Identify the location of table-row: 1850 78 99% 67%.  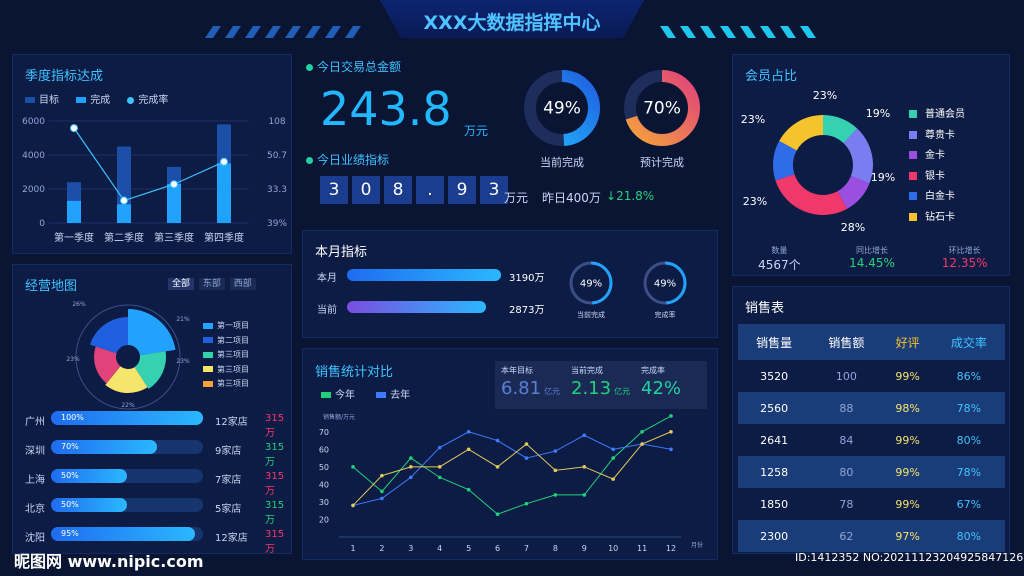
(871, 504).